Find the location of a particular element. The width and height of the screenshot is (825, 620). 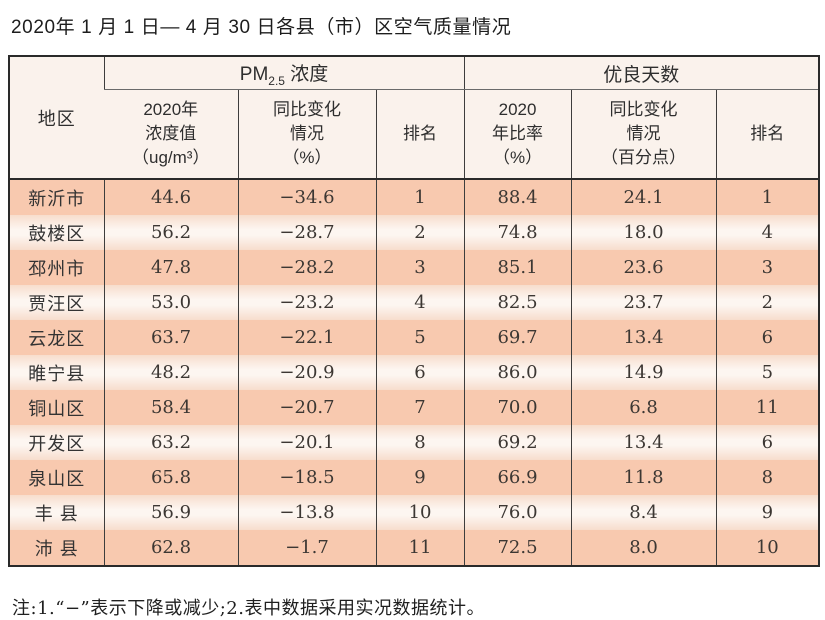

col-header-good-rate: 2020 年比率 （%） is located at coordinates (517, 134).